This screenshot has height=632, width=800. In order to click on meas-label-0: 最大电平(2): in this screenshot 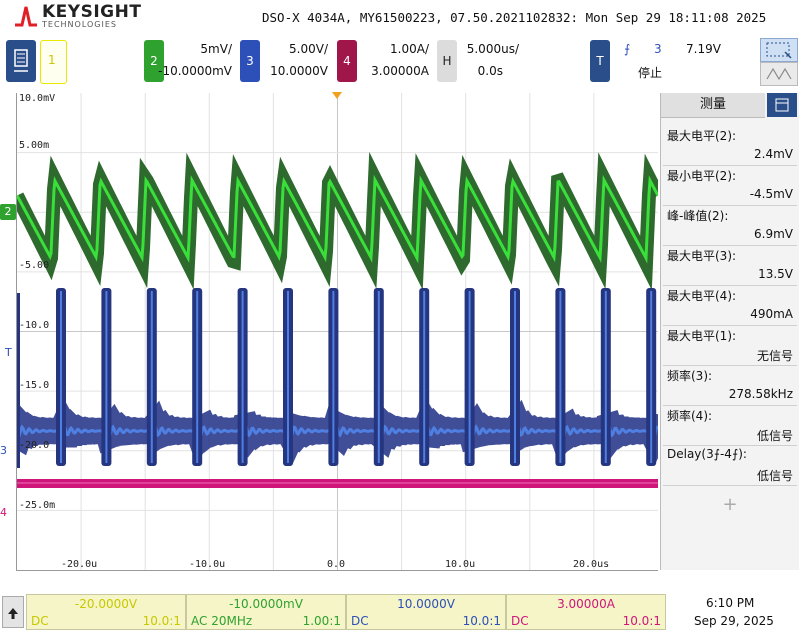, I will do `click(702, 136)`.